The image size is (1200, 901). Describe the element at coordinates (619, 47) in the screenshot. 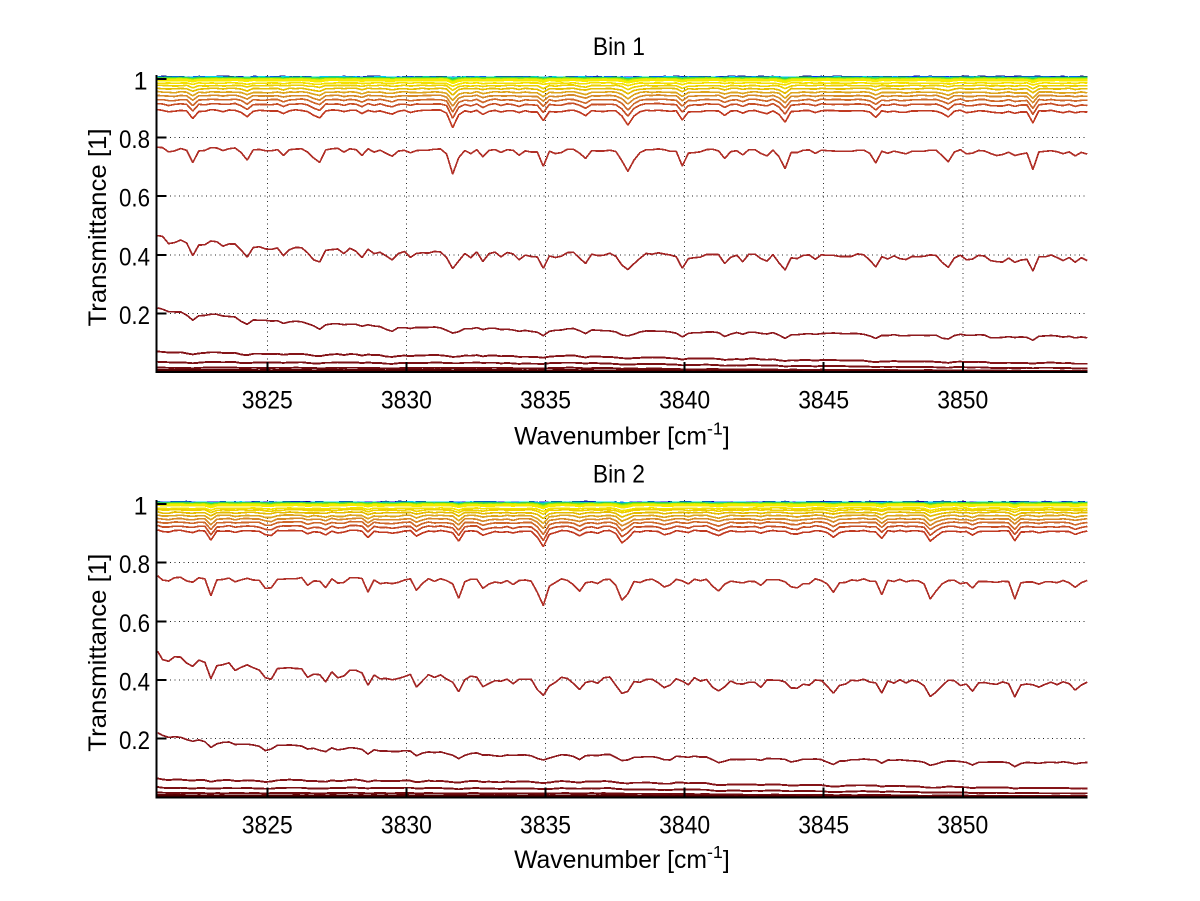

I see `svg-text: Bin 1` at that location.